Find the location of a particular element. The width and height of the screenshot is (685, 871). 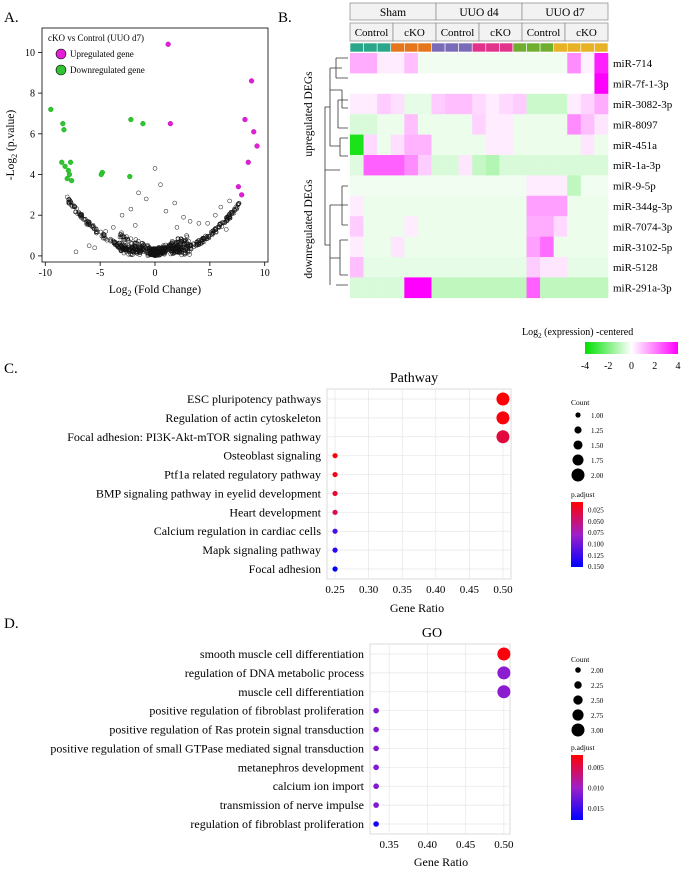

go-dots is located at coordinates (442, 737).